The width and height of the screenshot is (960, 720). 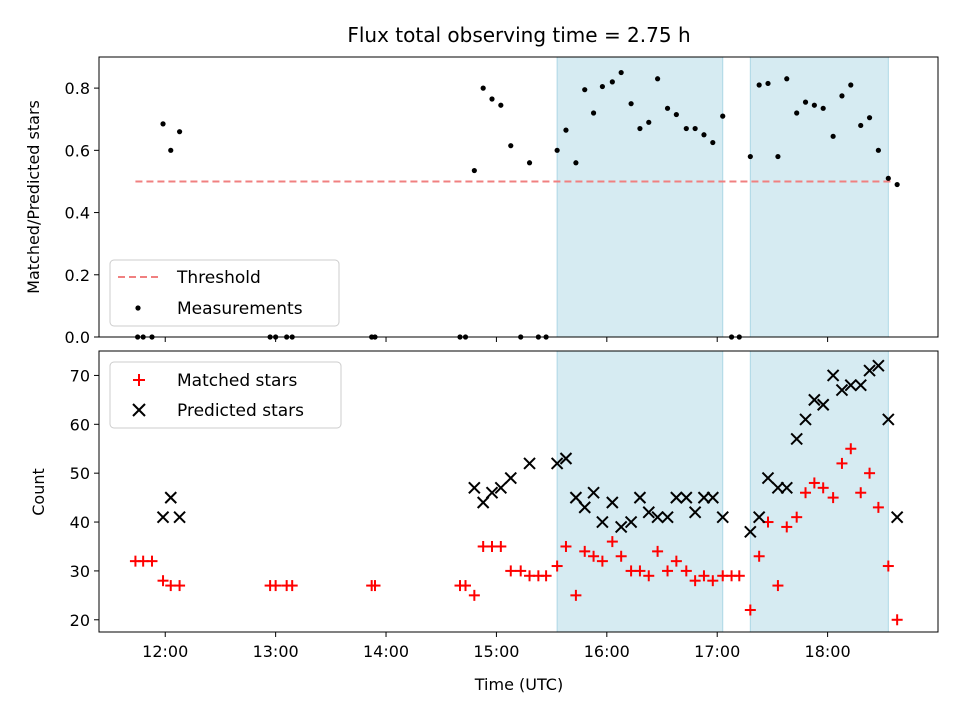 What do you see at coordinates (77, 150) in the screenshot?
I see `ratio-y-tick-label: 0.6` at bounding box center [77, 150].